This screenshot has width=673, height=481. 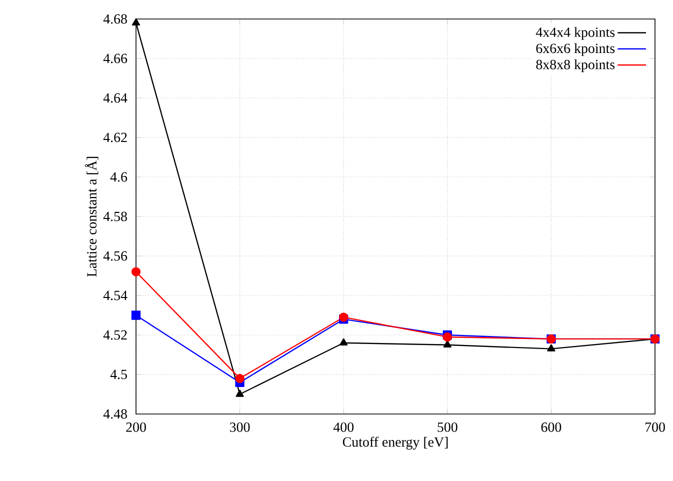 What do you see at coordinates (115, 59) in the screenshot?
I see `y-tick-label: 4.66` at bounding box center [115, 59].